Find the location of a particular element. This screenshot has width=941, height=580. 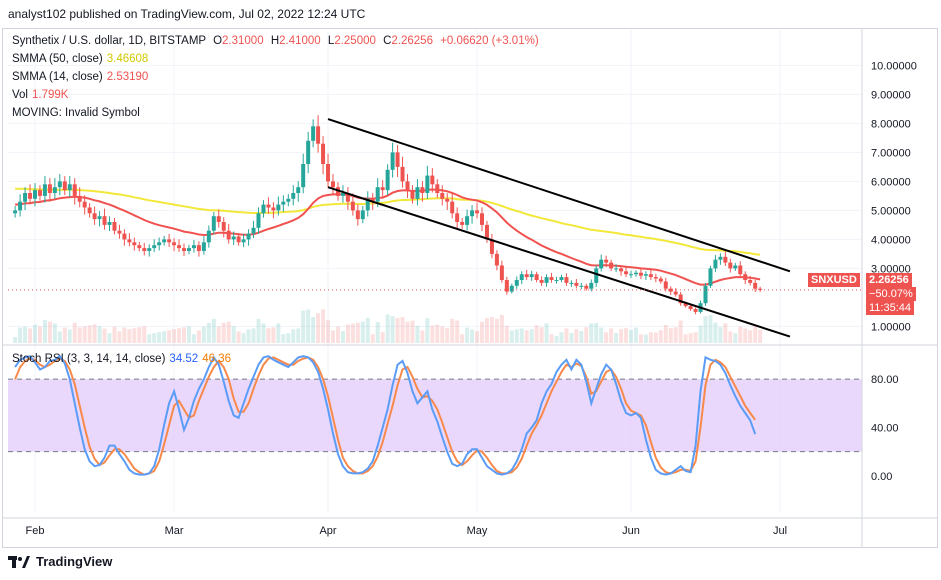

price-axis-tick: 1.00000 is located at coordinates (891, 327).